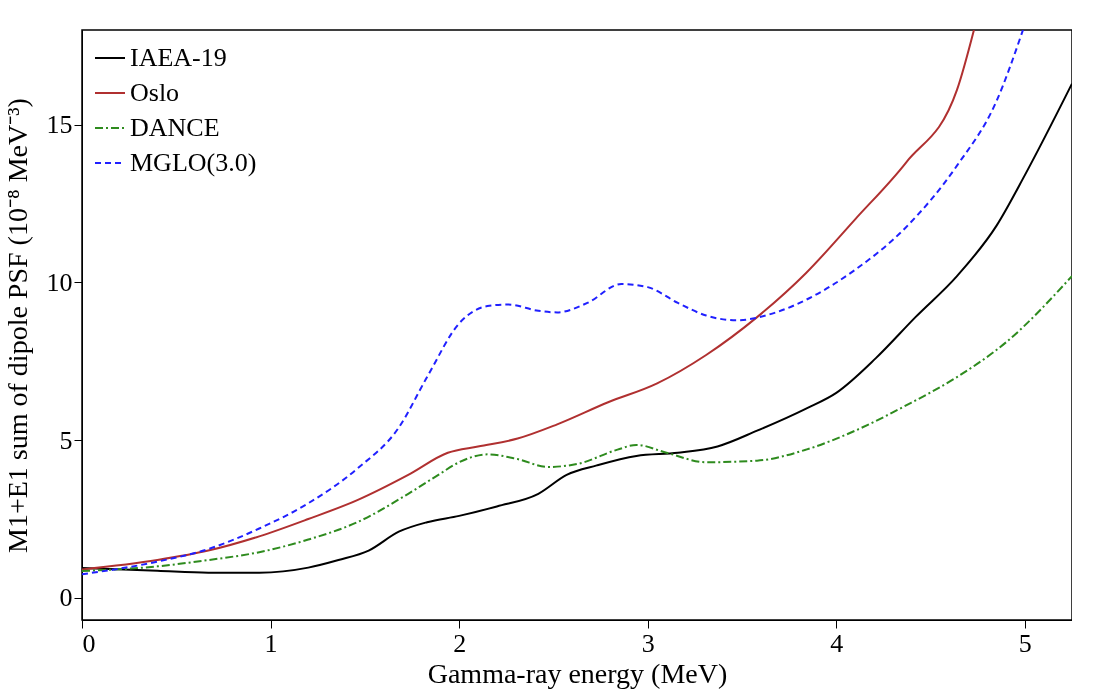  What do you see at coordinates (1025, 643) in the screenshot?
I see `x-tick-label: 5` at bounding box center [1025, 643].